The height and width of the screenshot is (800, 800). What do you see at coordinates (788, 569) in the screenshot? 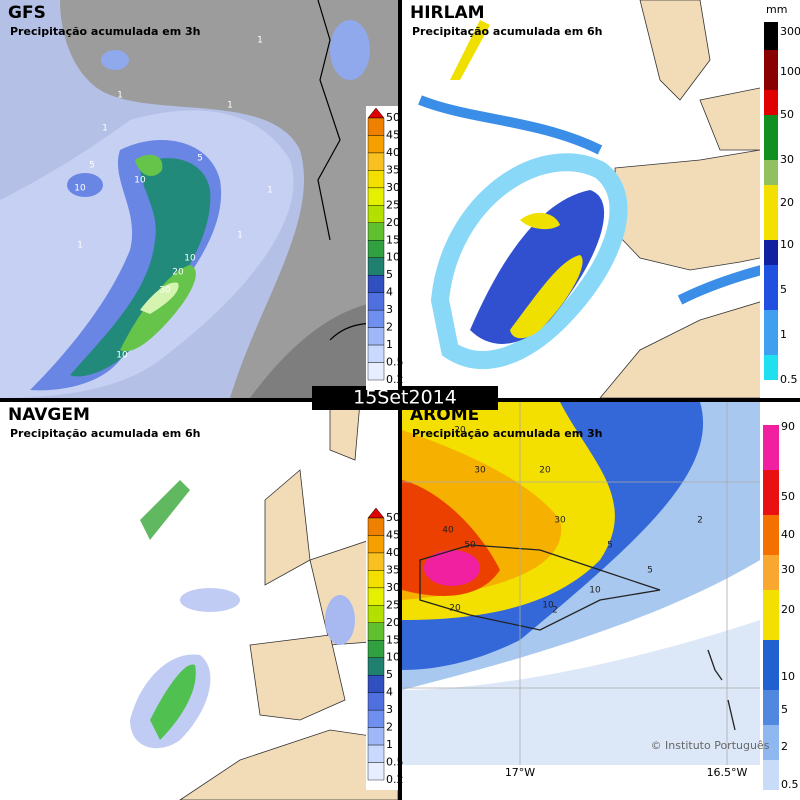
I see `colorbar-label: 30` at bounding box center [788, 569].